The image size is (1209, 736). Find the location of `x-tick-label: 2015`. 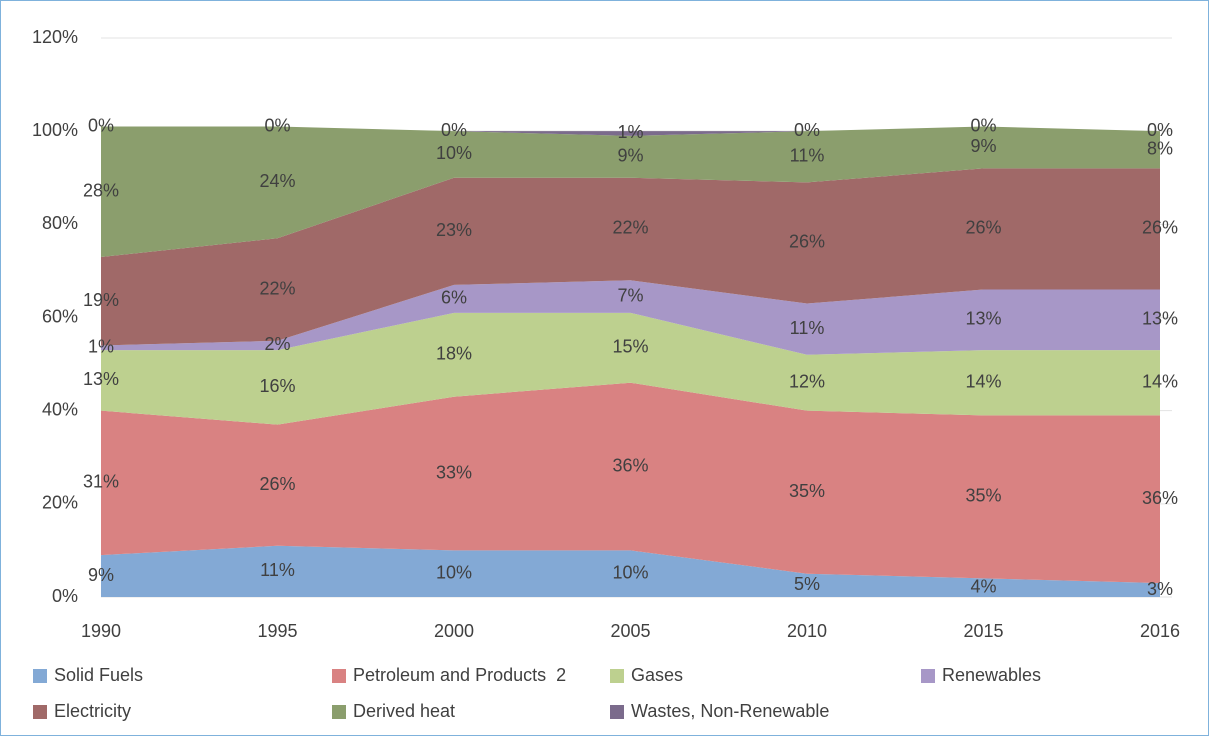

x-tick-label: 2015 is located at coordinates (983, 631).